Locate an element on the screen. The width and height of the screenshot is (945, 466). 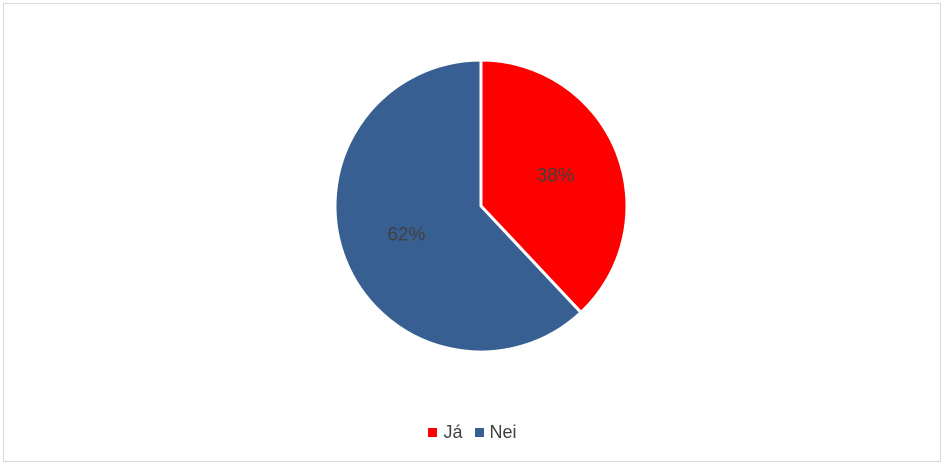
legend-item-ja: Já is located at coordinates (445, 432).